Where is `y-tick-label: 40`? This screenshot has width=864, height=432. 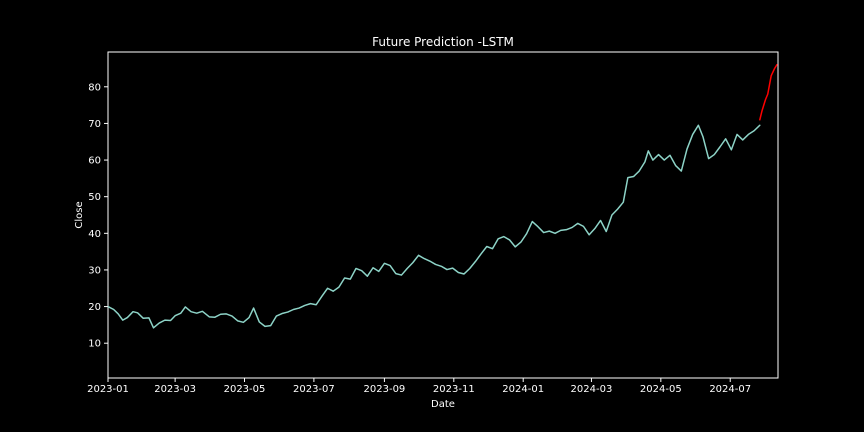
y-tick-label: 40 is located at coordinates (94, 234).